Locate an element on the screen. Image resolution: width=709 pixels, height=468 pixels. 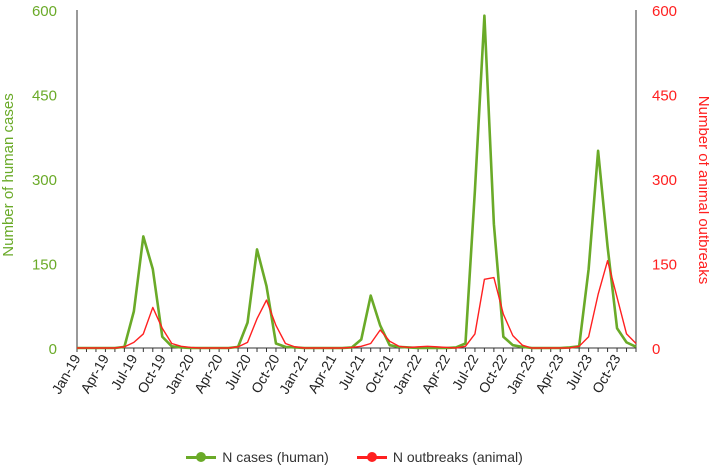
y-axis-right-label: Number of animal outbreaks is located at coordinates (702, 190).